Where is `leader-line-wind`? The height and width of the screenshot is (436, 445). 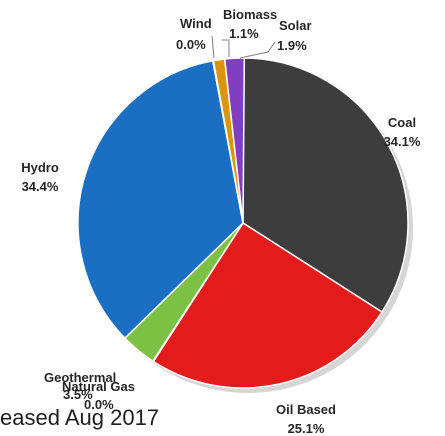 leader-line-wind is located at coordinates (213, 47).